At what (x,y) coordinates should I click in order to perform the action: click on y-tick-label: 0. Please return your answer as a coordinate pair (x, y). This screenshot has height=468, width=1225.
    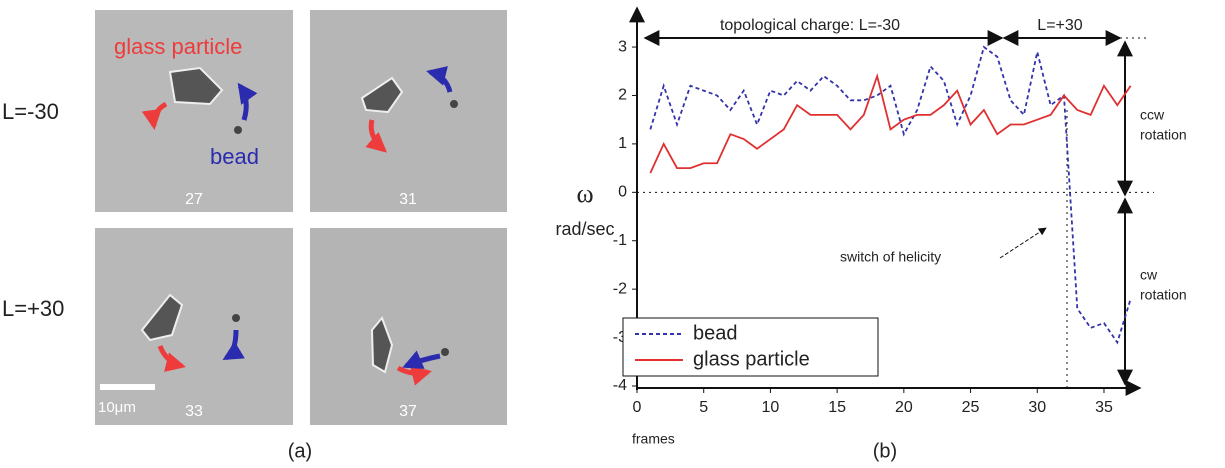
    Looking at the image, I should click on (622, 192).